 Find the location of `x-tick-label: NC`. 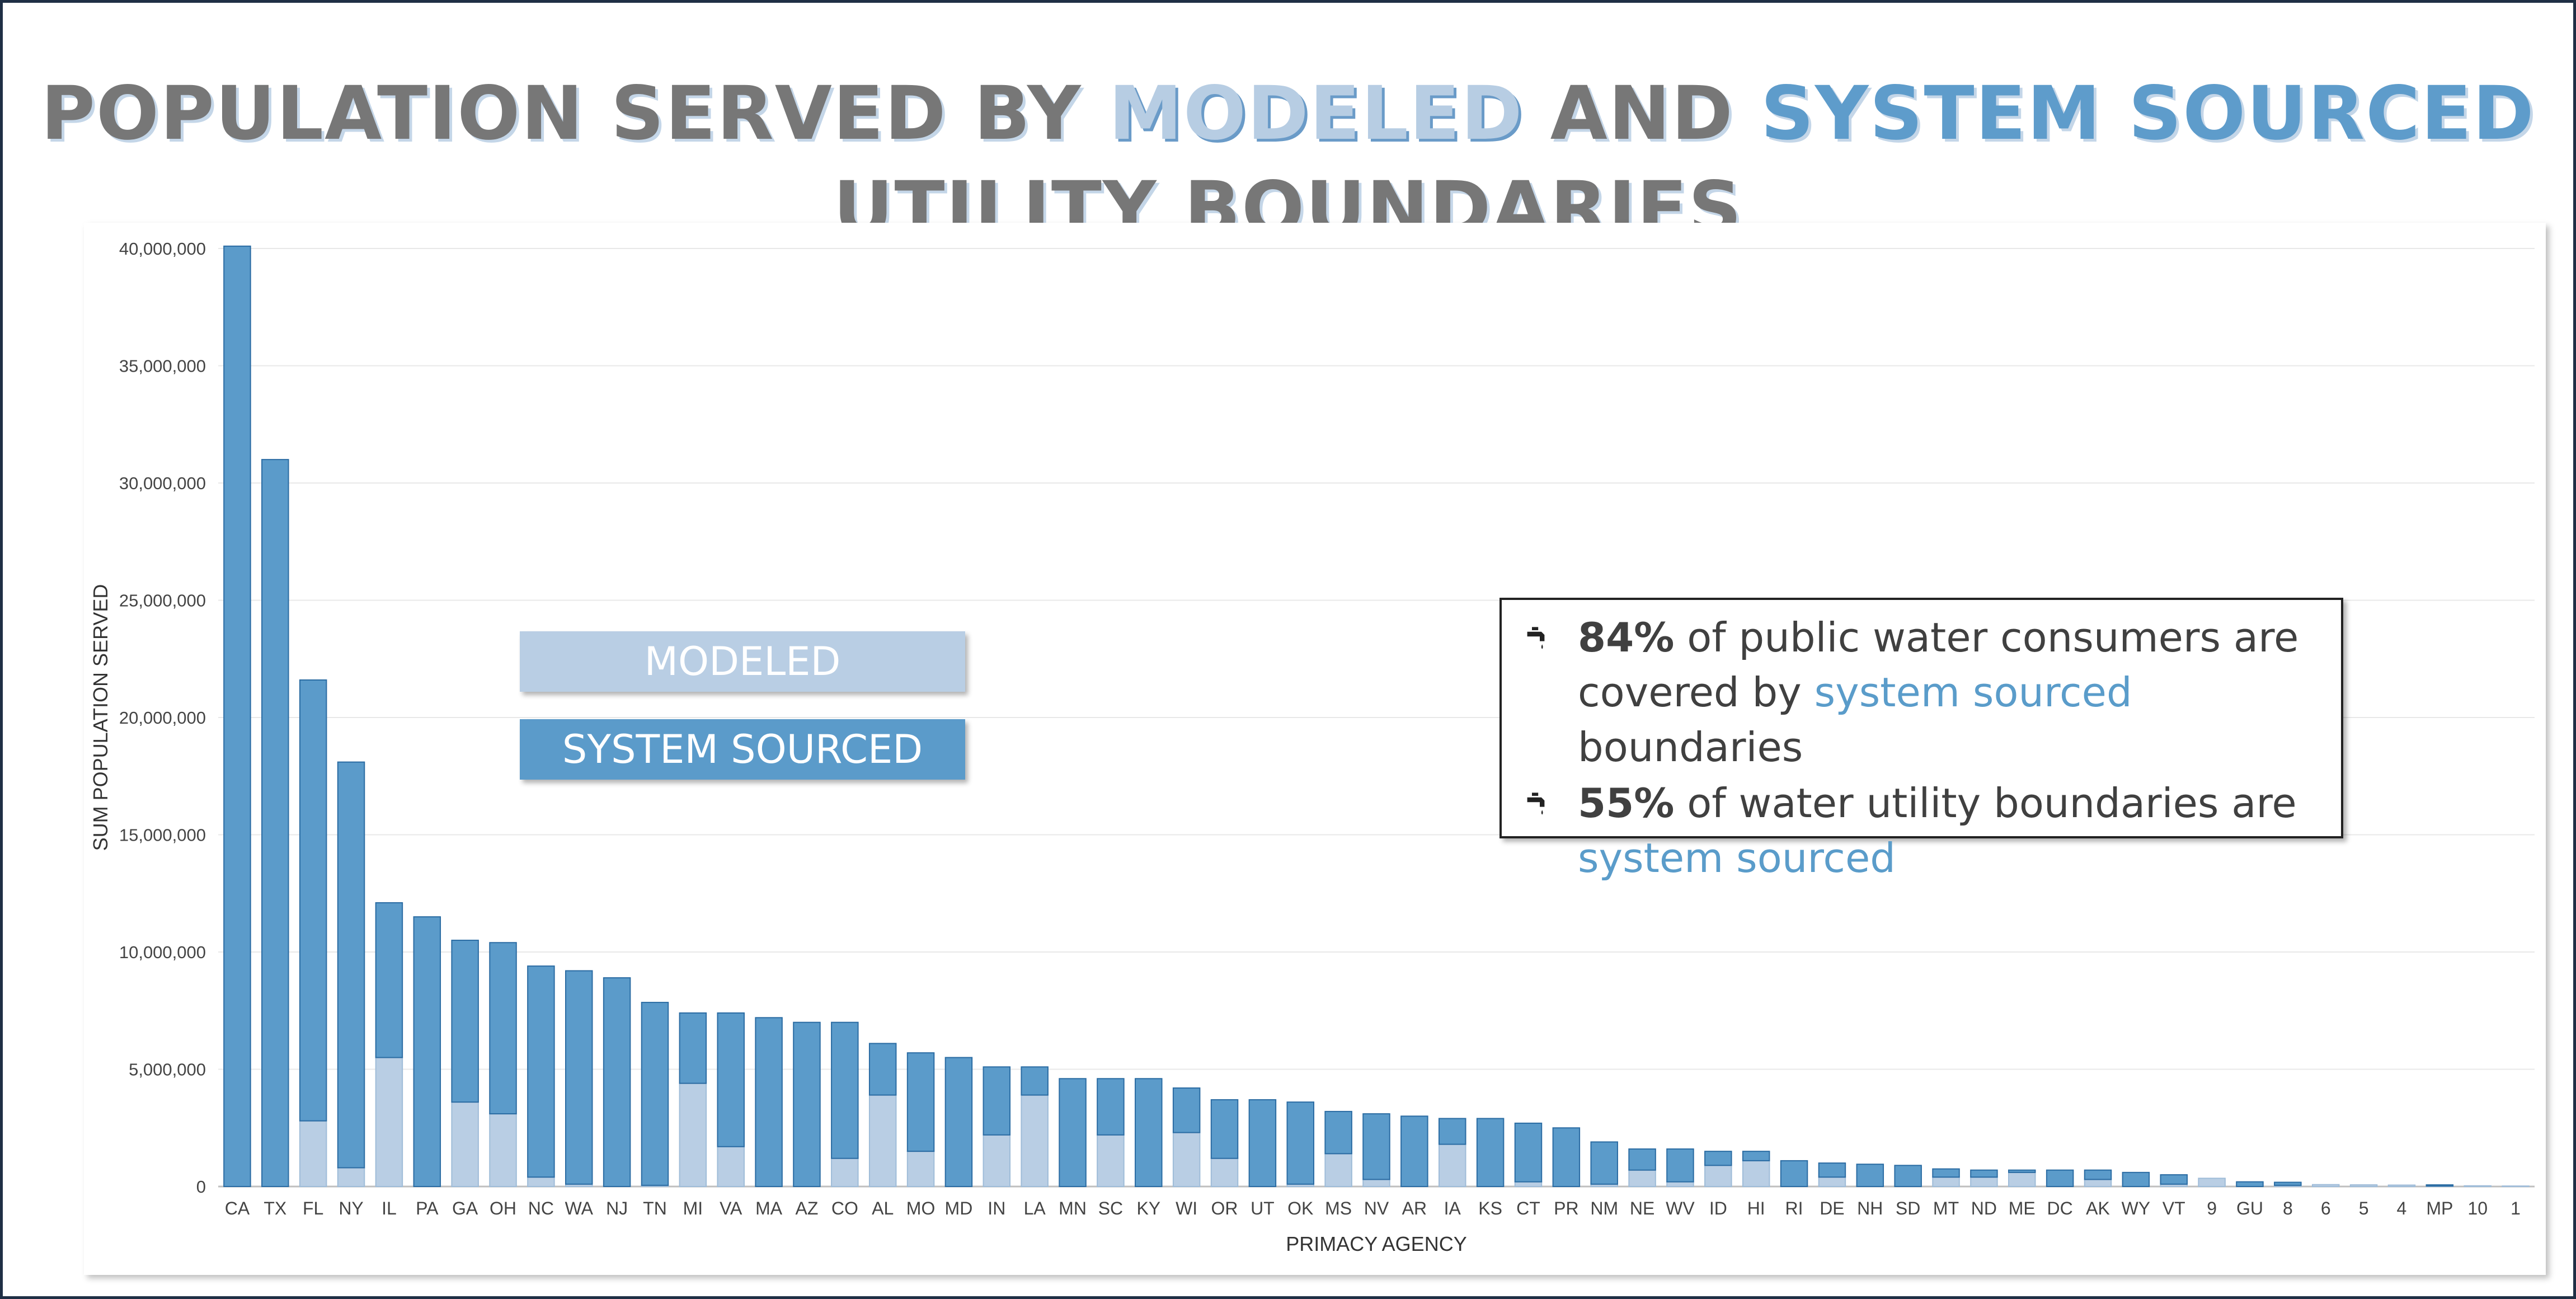

x-tick-label: NC is located at coordinates (541, 1208).